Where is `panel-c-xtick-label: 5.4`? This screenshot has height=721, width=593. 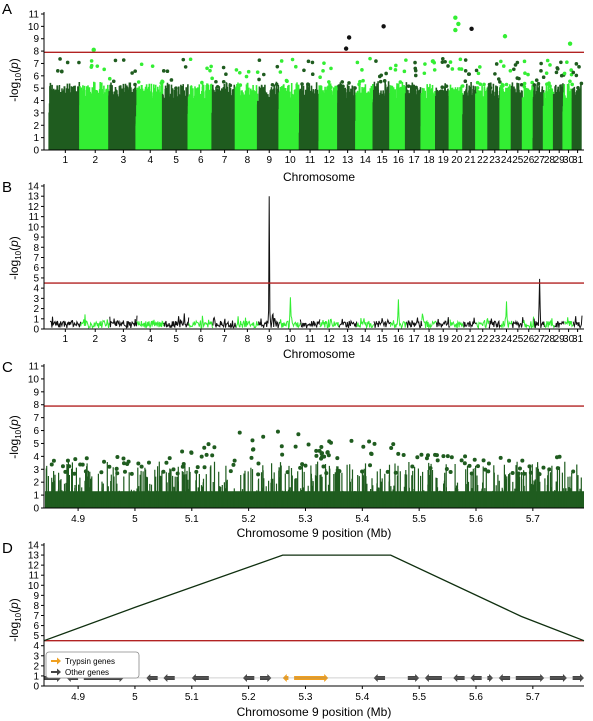
panel-c-xtick-label: 5.4 is located at coordinates (362, 519).